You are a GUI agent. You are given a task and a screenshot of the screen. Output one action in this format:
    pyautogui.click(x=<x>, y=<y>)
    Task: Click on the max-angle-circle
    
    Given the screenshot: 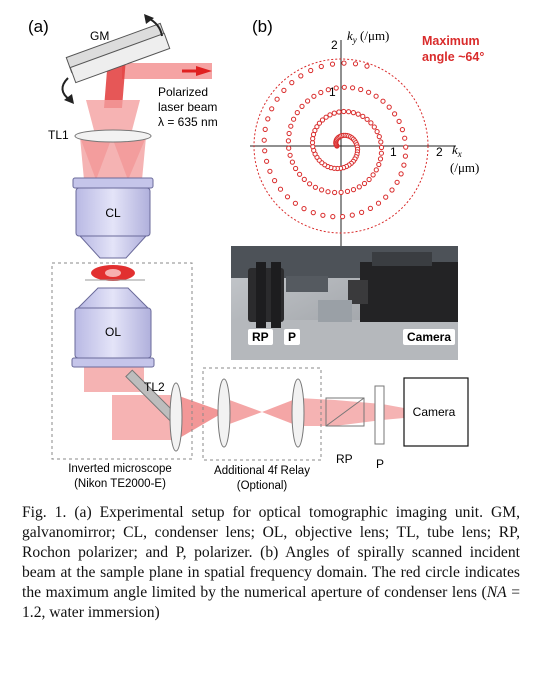 What is the action you would take?
    pyautogui.click(x=341, y=146)
    